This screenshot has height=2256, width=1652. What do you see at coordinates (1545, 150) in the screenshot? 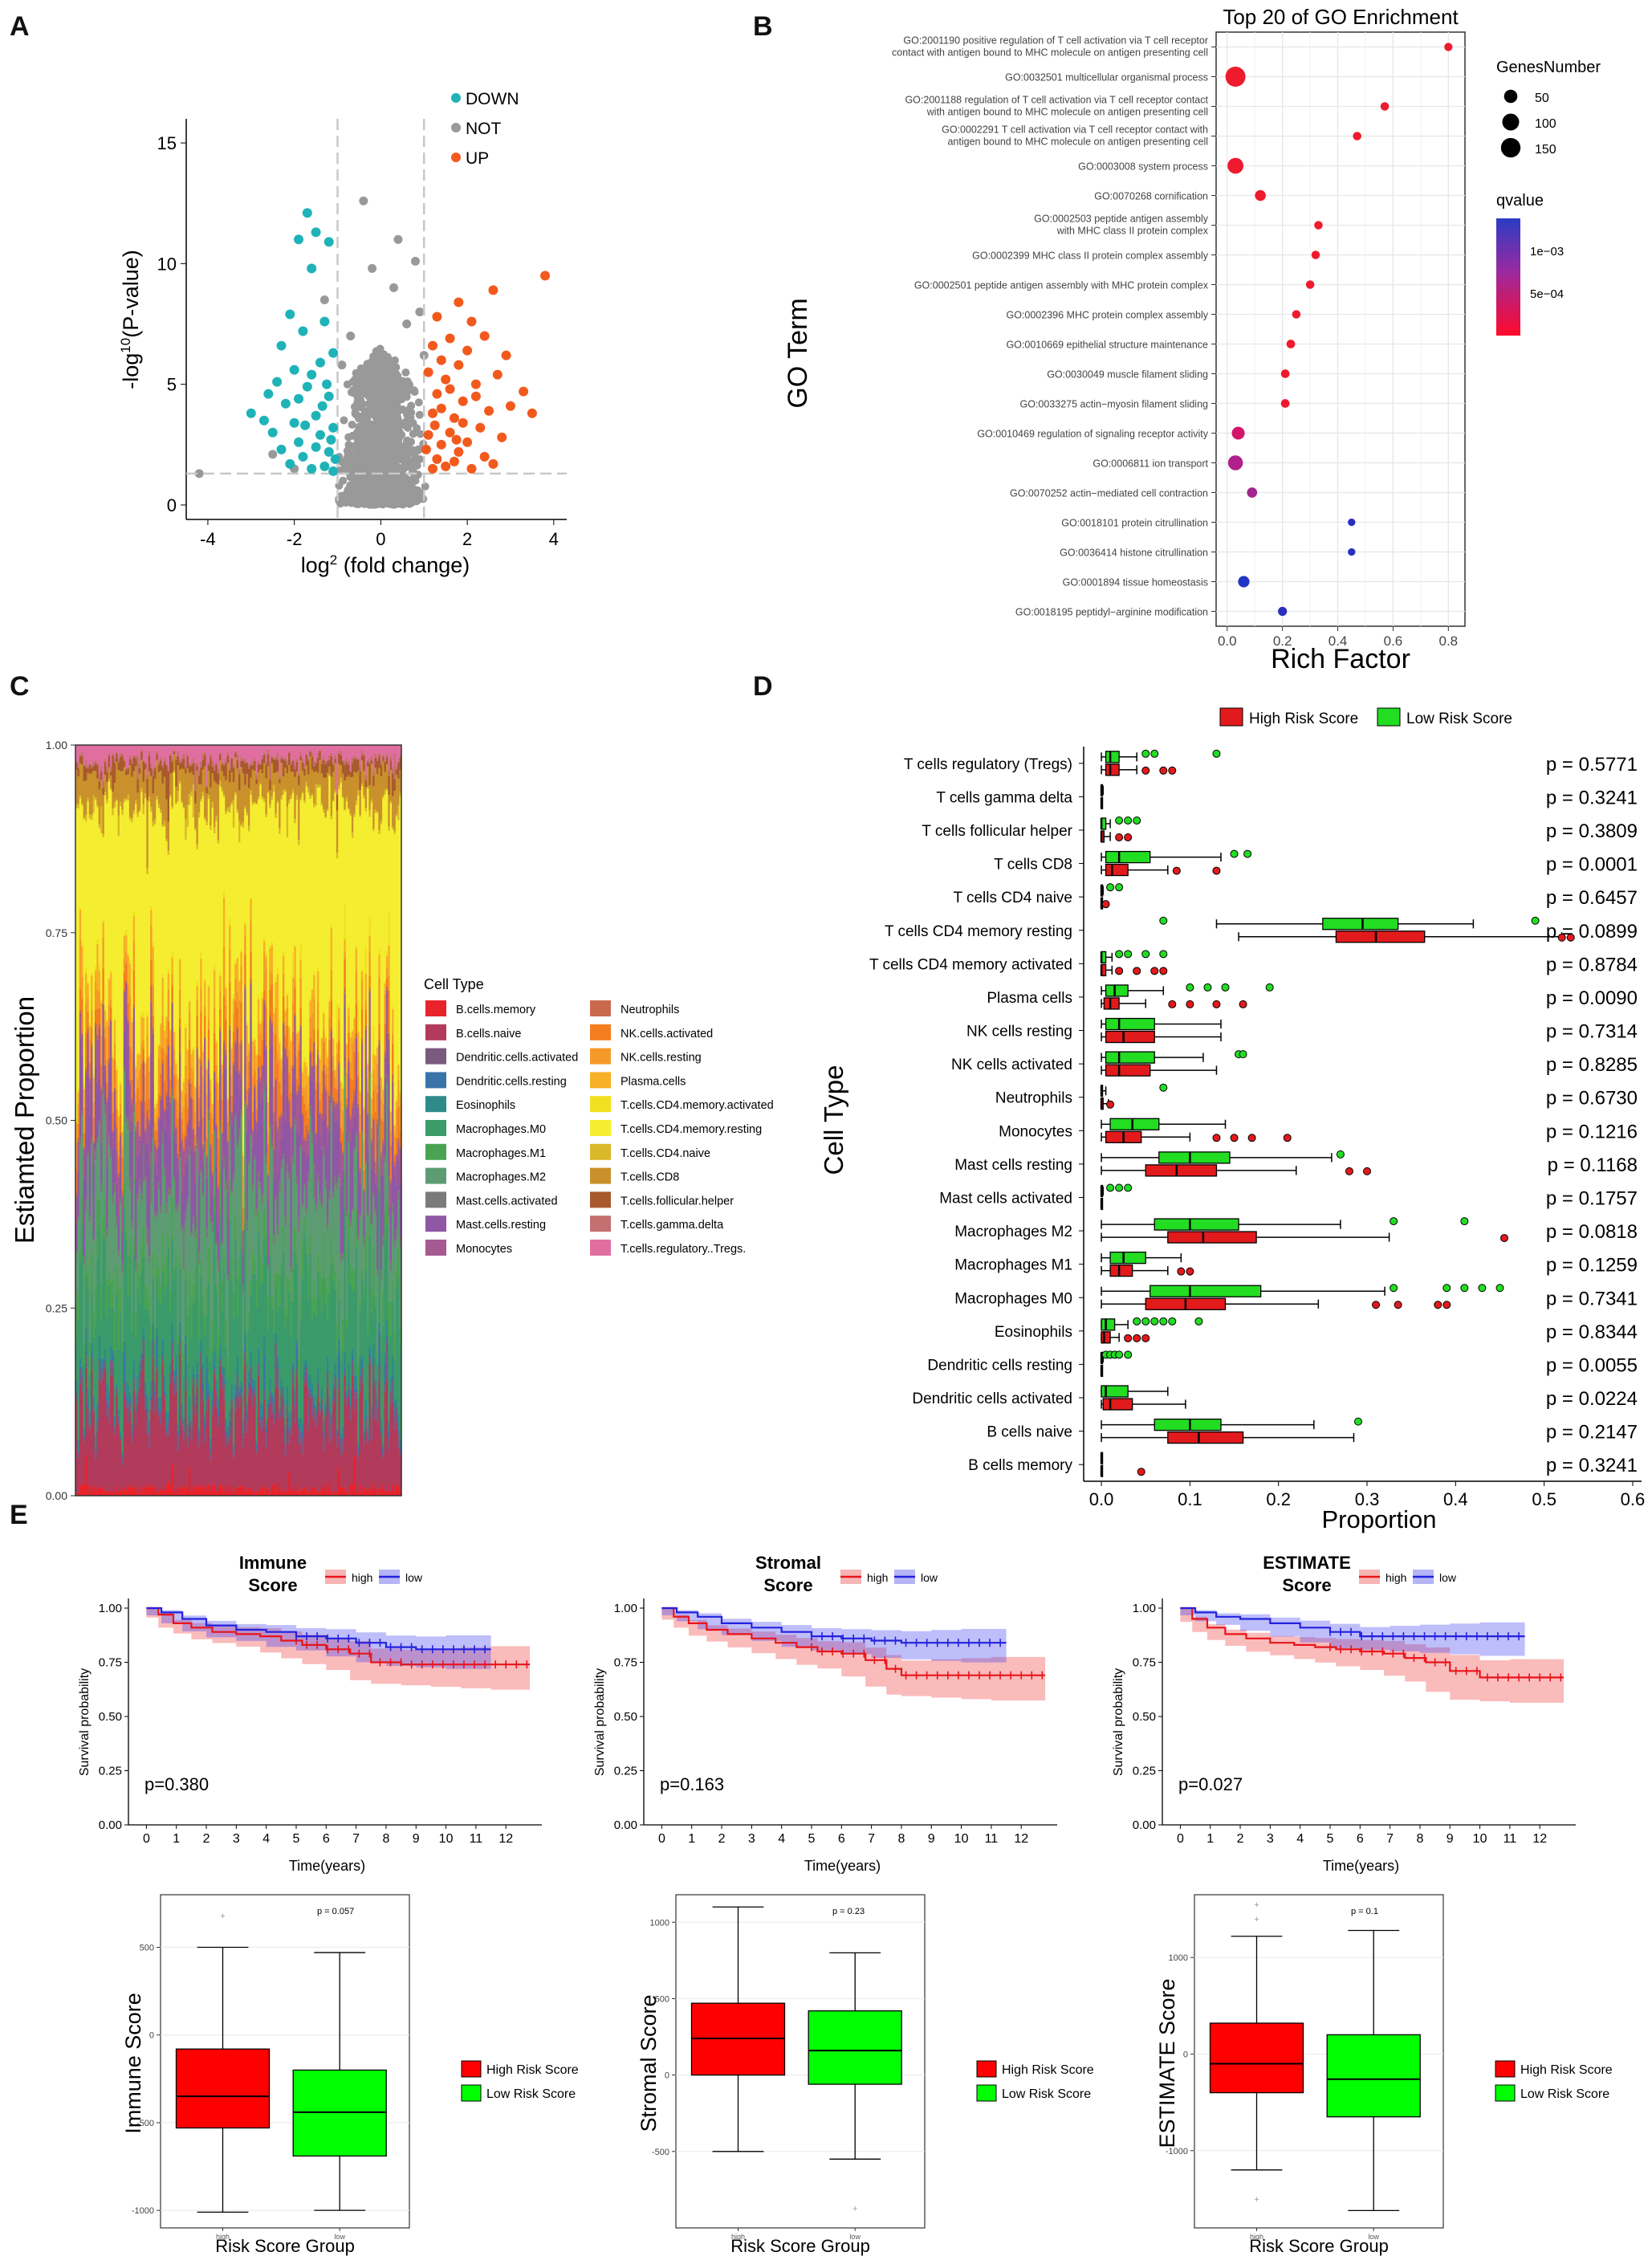
I see `size-legend-label: 150` at bounding box center [1545, 150].